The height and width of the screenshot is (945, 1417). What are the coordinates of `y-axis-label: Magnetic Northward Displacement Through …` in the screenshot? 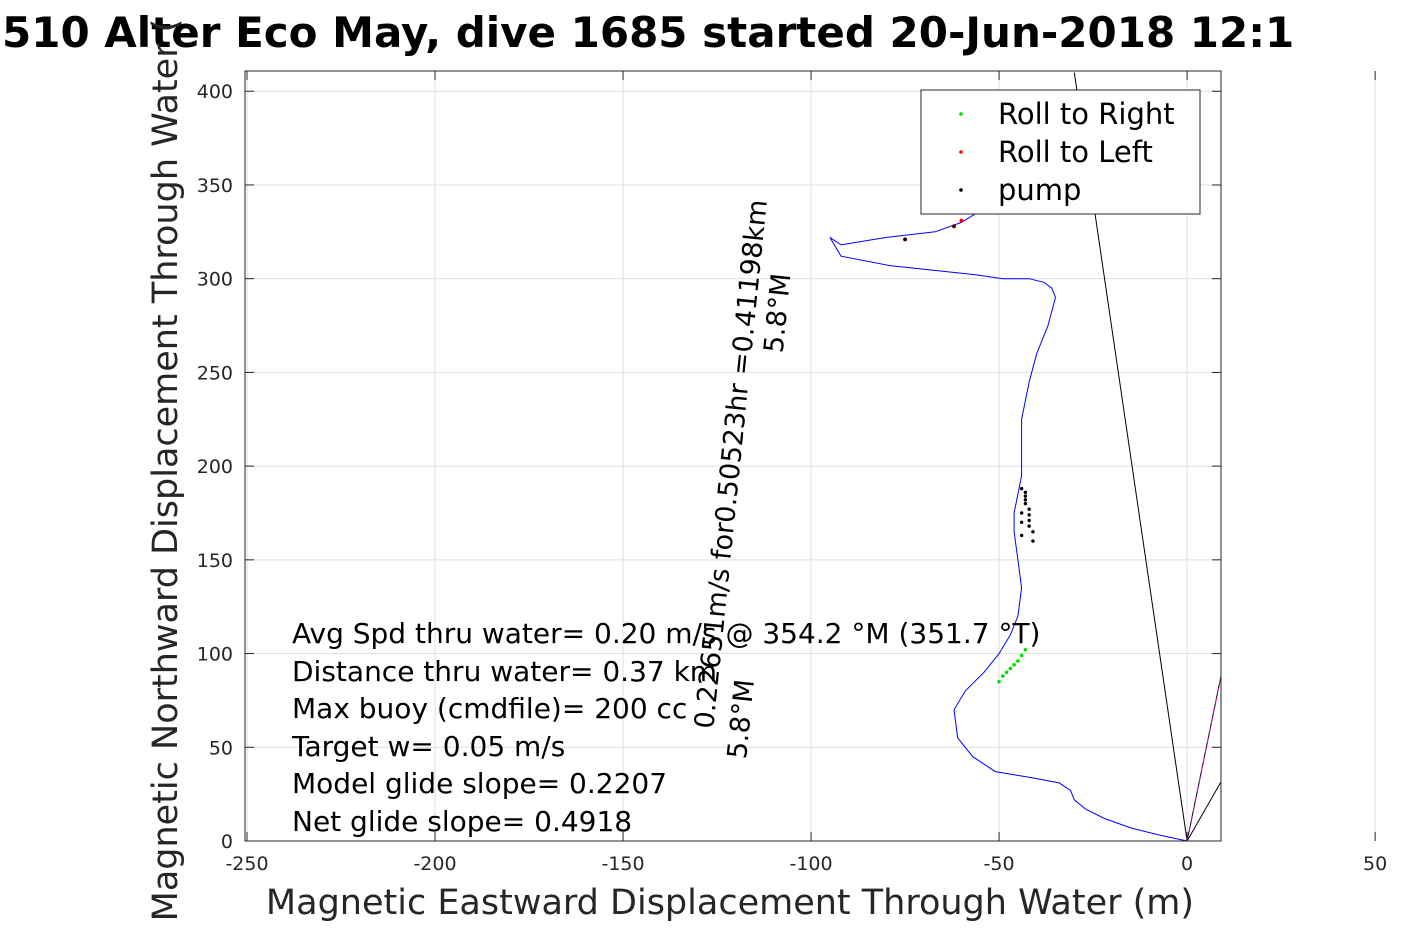 It's located at (166, 470).